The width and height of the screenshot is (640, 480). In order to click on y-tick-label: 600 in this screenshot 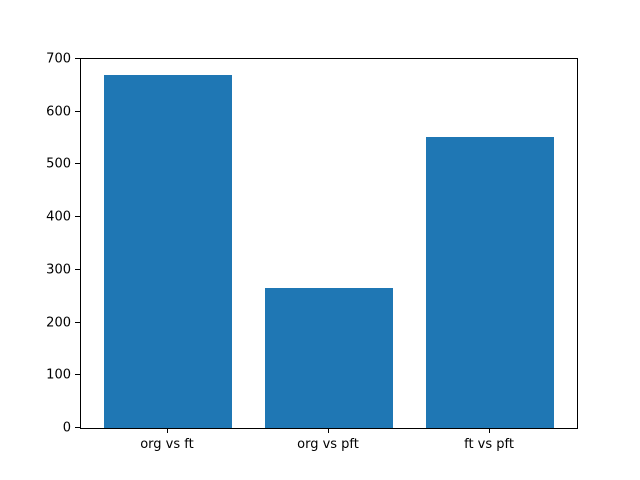, I will do `click(58, 112)`.